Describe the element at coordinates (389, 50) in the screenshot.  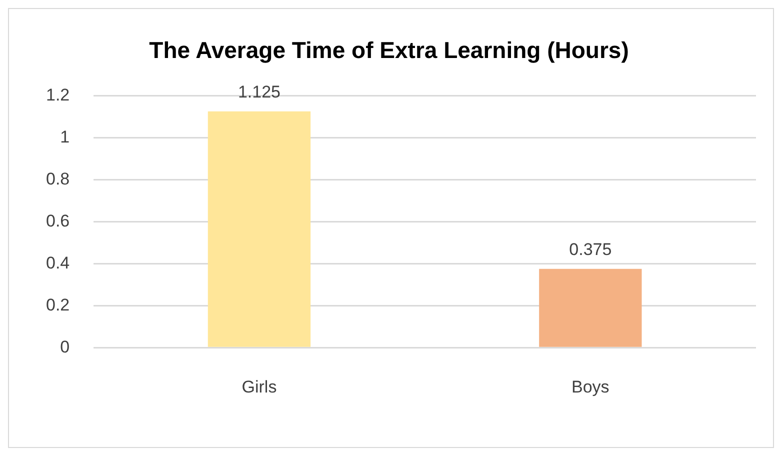
I see `chart-title: The Average Time of Extra Learning (Hours)` at that location.